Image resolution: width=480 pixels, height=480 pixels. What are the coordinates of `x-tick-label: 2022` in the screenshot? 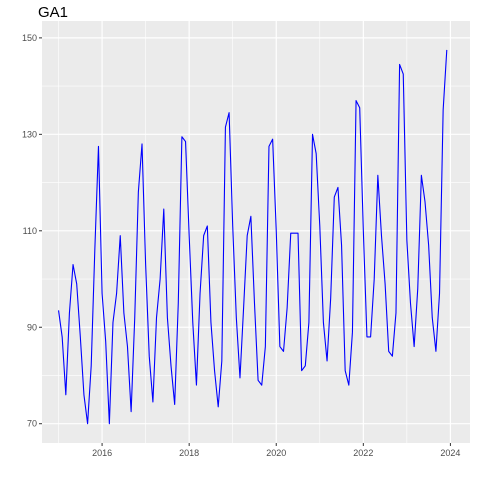 It's located at (363, 453).